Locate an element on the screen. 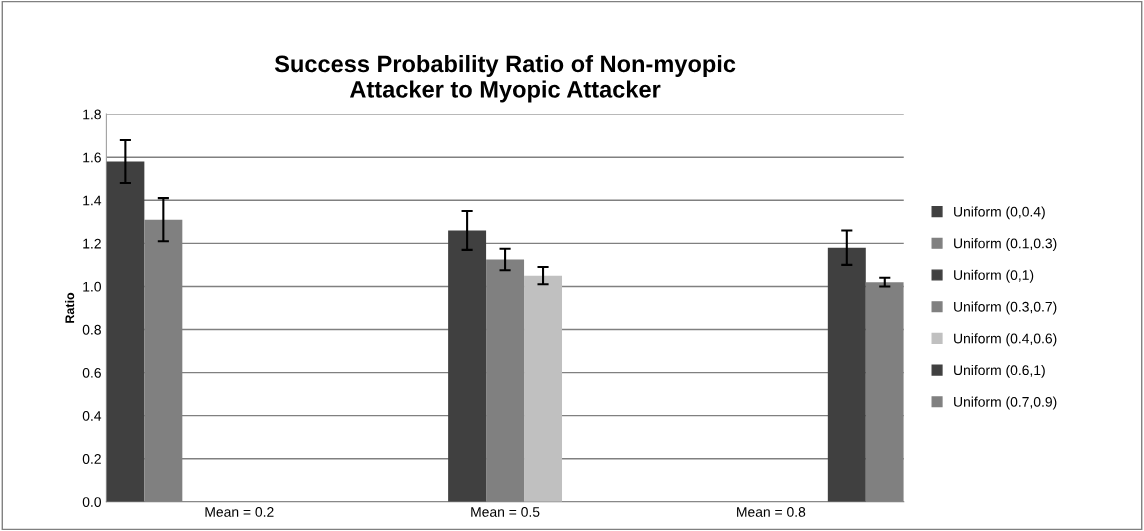  x-tick-label: Mean = 0.2 is located at coordinates (239, 512).